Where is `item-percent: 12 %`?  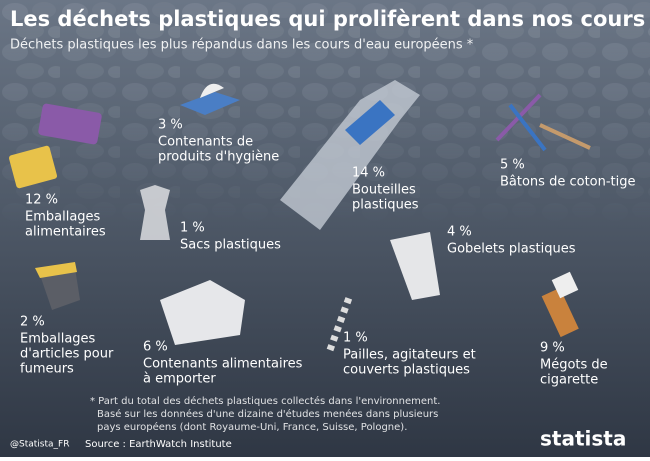 item-percent: 12 % is located at coordinates (41, 200).